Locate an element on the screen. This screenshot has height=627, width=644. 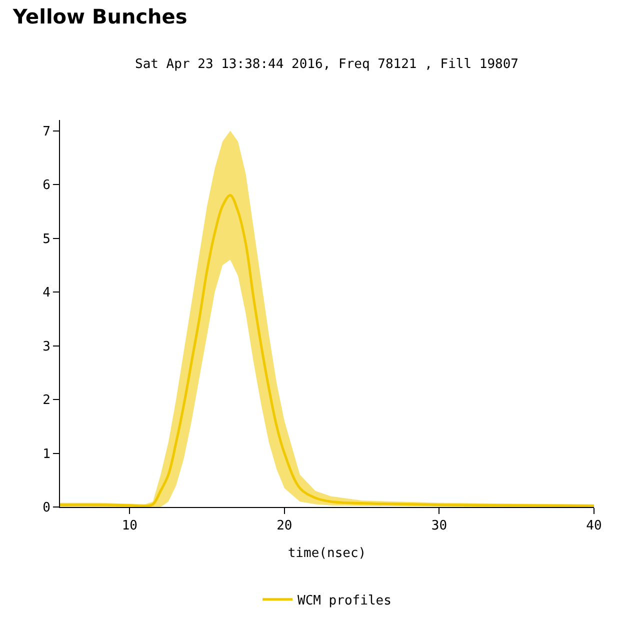
y-tick-label: 0 is located at coordinates (46, 508).